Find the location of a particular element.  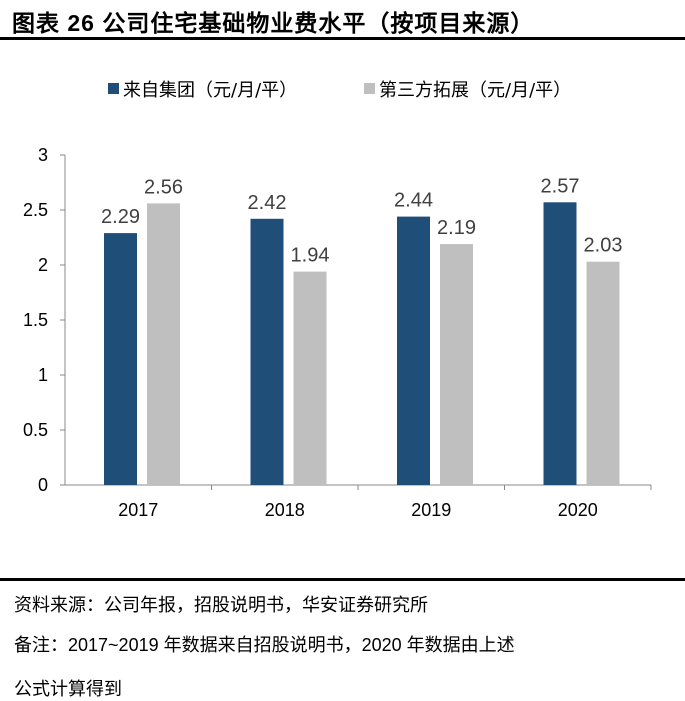

y-tick-label: 0 is located at coordinates (43, 485).